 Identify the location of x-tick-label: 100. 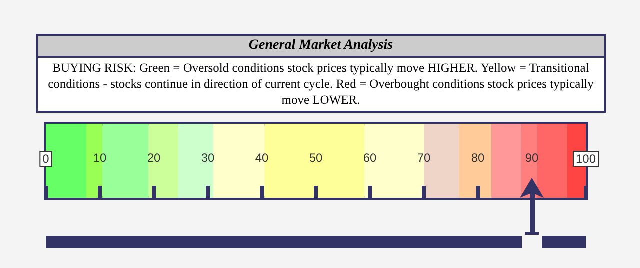
(586, 159).